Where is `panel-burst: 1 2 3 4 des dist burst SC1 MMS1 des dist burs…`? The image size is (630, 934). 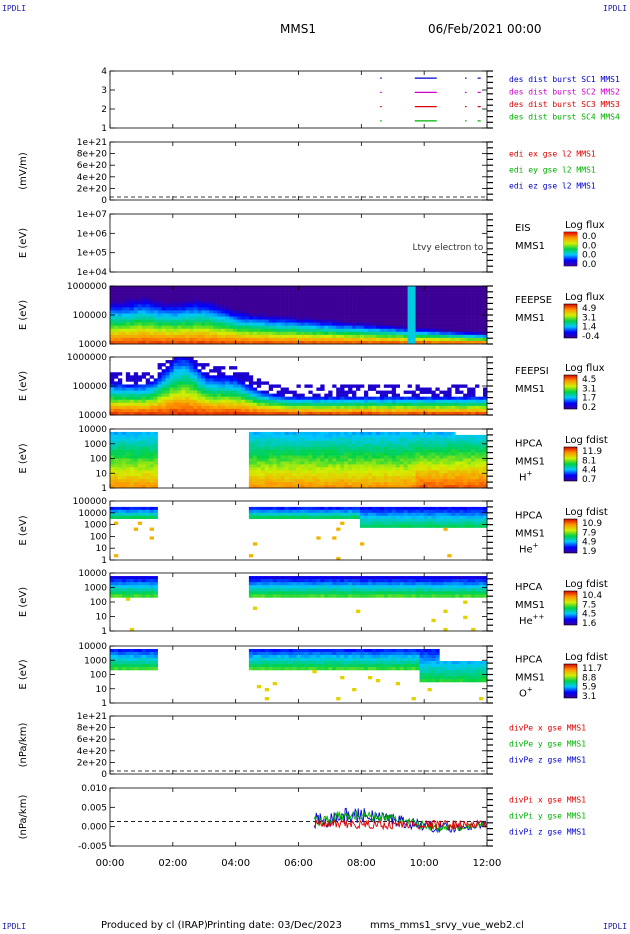 panel-burst: 1 2 3 4 des dist burst SC1 MMS1 des dist burs… is located at coordinates (360, 100).